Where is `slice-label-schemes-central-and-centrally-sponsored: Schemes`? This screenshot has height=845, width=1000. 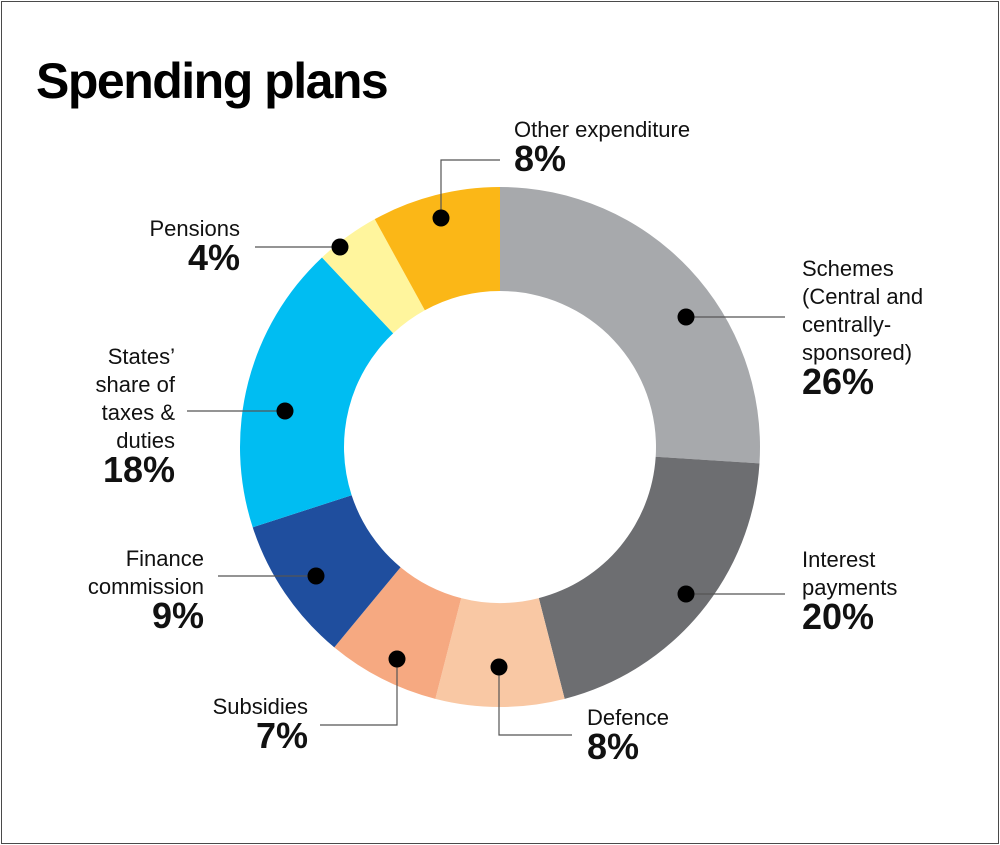
slice-label-schemes-central-and-centrally-sponsored: Schemes is located at coordinates (848, 268).